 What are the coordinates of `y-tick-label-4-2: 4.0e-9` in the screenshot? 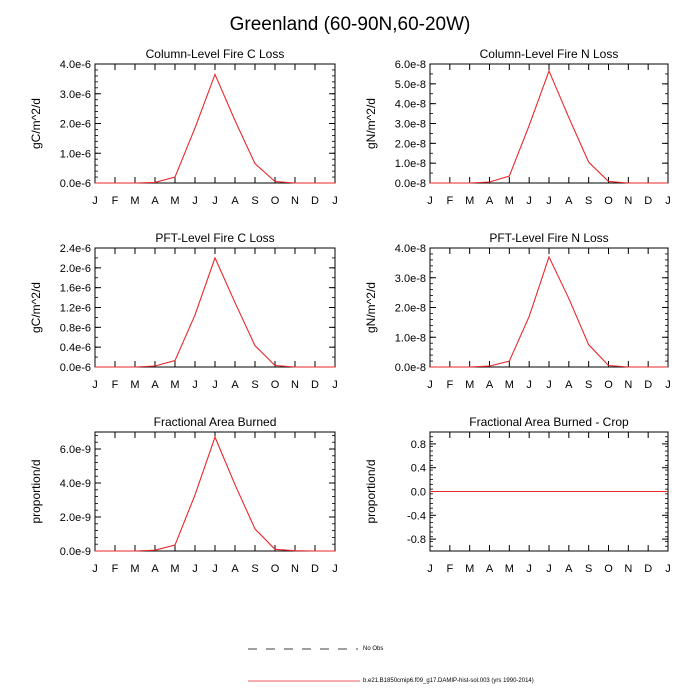 It's located at (75, 484).